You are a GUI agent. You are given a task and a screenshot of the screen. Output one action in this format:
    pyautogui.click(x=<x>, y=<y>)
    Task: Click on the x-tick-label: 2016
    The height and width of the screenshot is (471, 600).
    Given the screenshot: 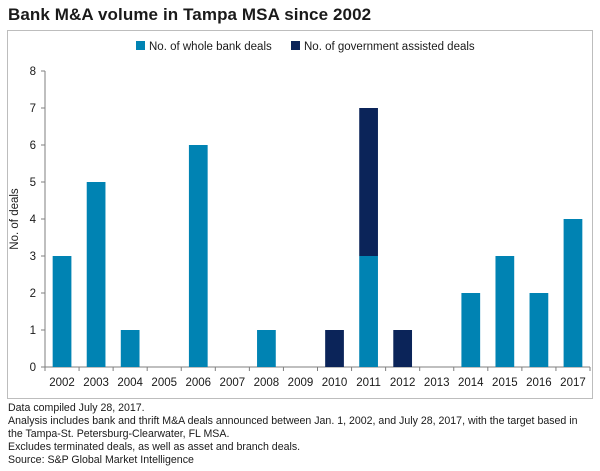 What is the action you would take?
    pyautogui.click(x=539, y=383)
    